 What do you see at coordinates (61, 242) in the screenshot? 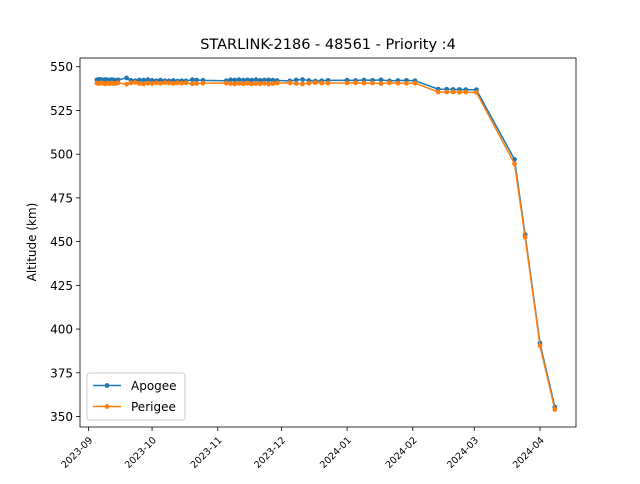
I see `y-tick-label: 450` at bounding box center [61, 242].